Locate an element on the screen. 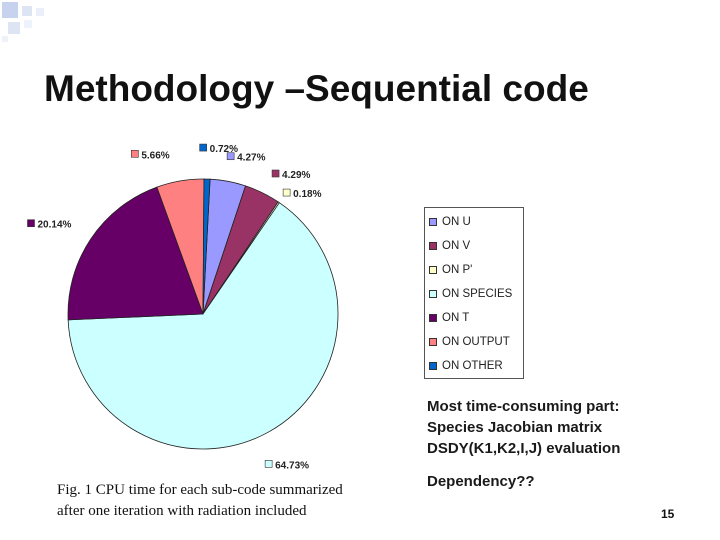 This screenshot has height=540, width=720. dependency-text: Dependency?? is located at coordinates (481, 481).